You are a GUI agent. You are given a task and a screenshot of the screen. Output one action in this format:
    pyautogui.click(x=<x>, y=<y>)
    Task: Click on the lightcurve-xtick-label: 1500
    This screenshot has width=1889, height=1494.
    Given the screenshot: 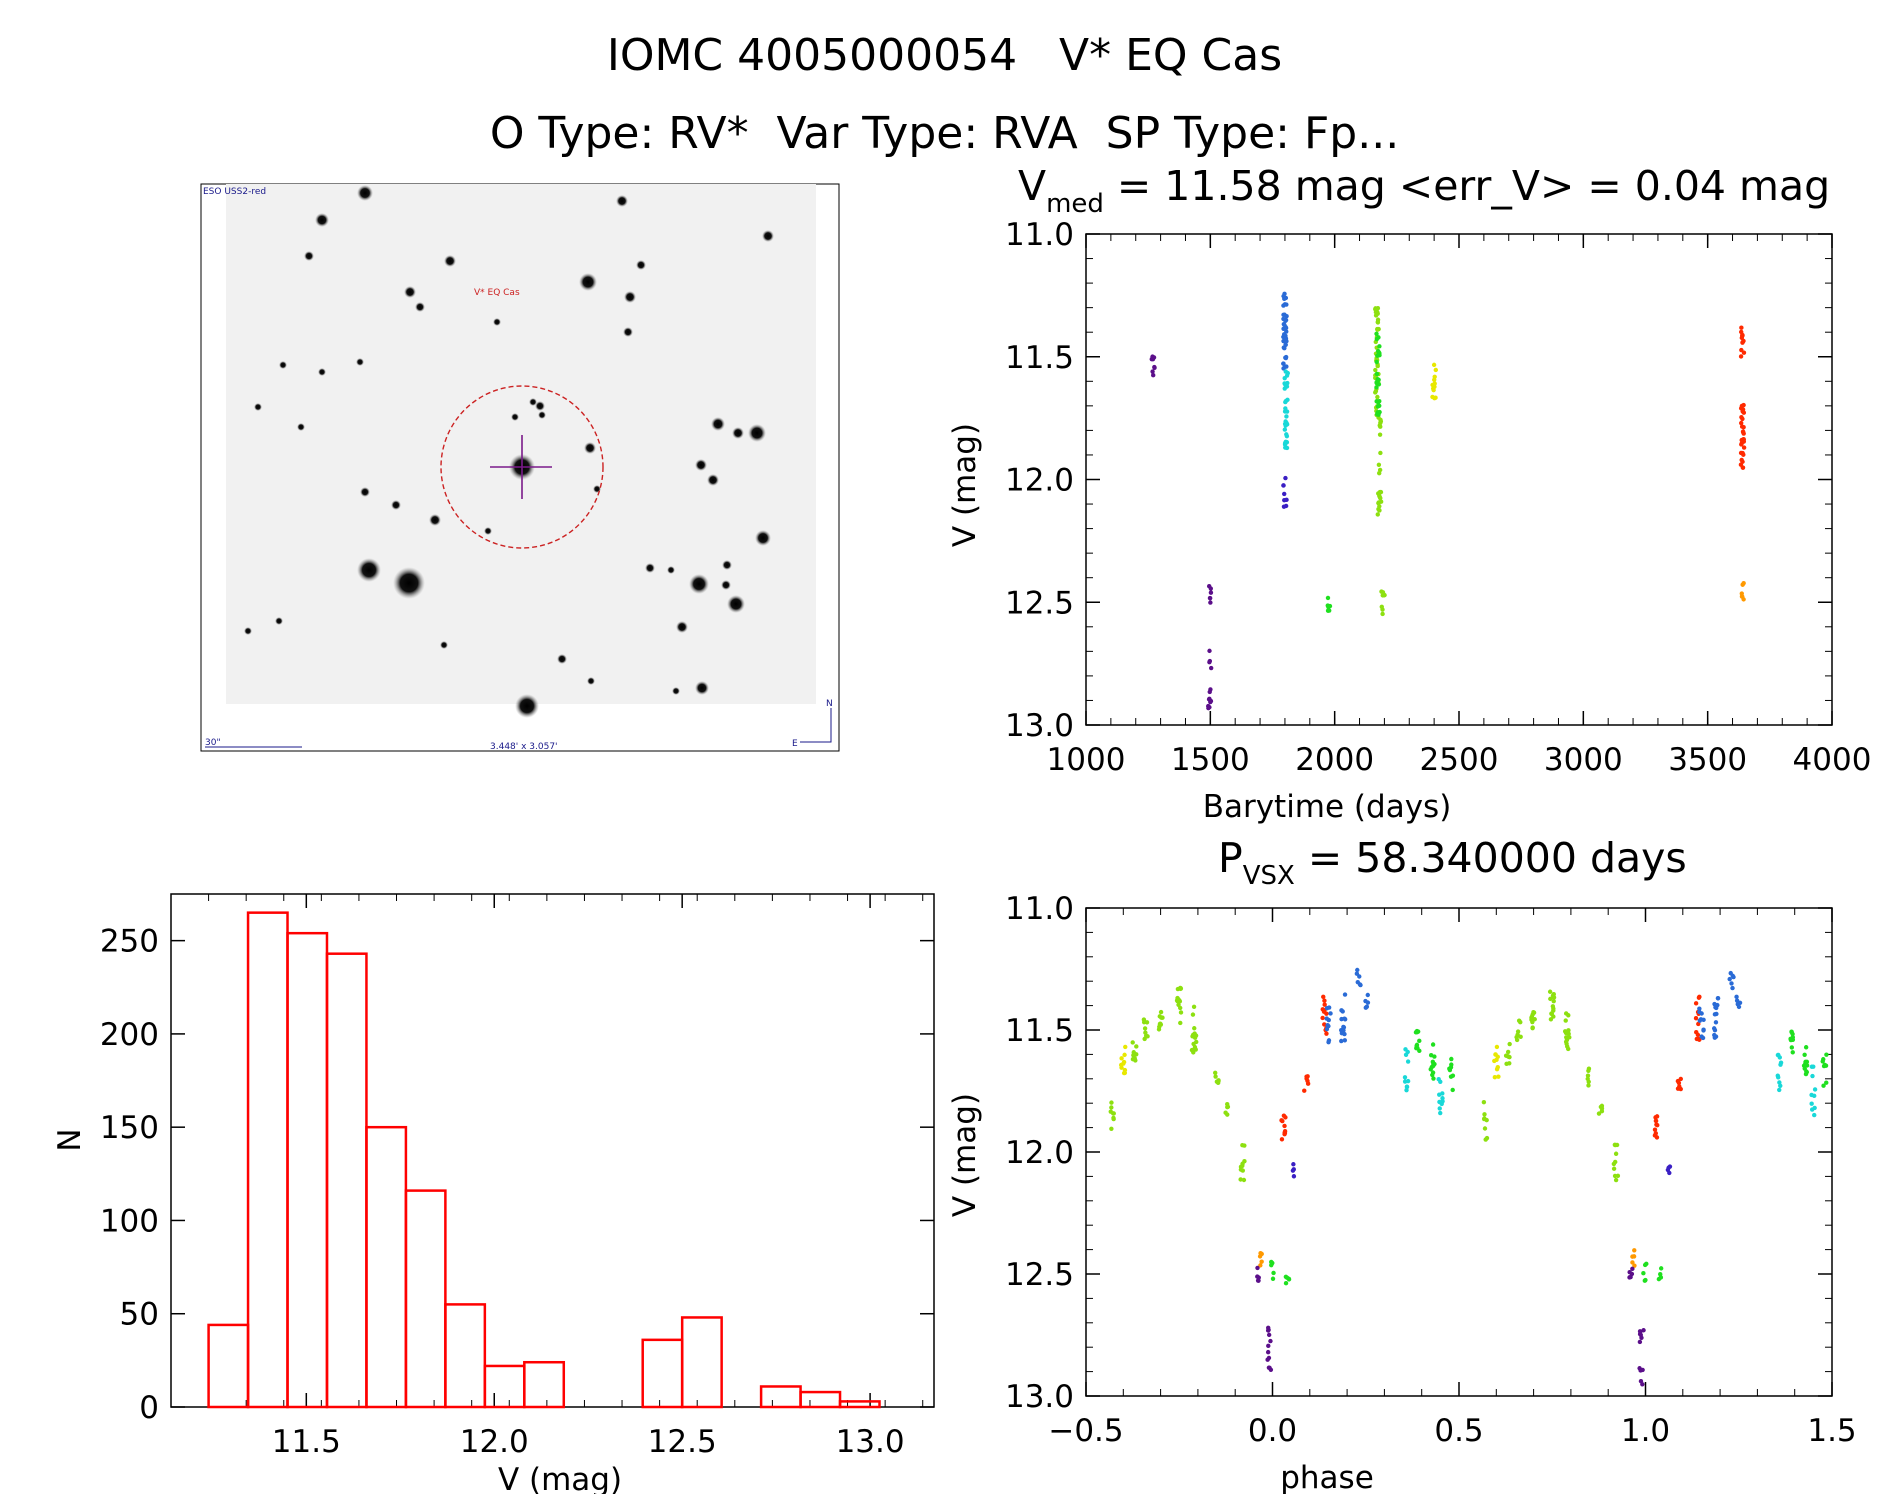 What is the action you would take?
    pyautogui.click(x=1210, y=760)
    